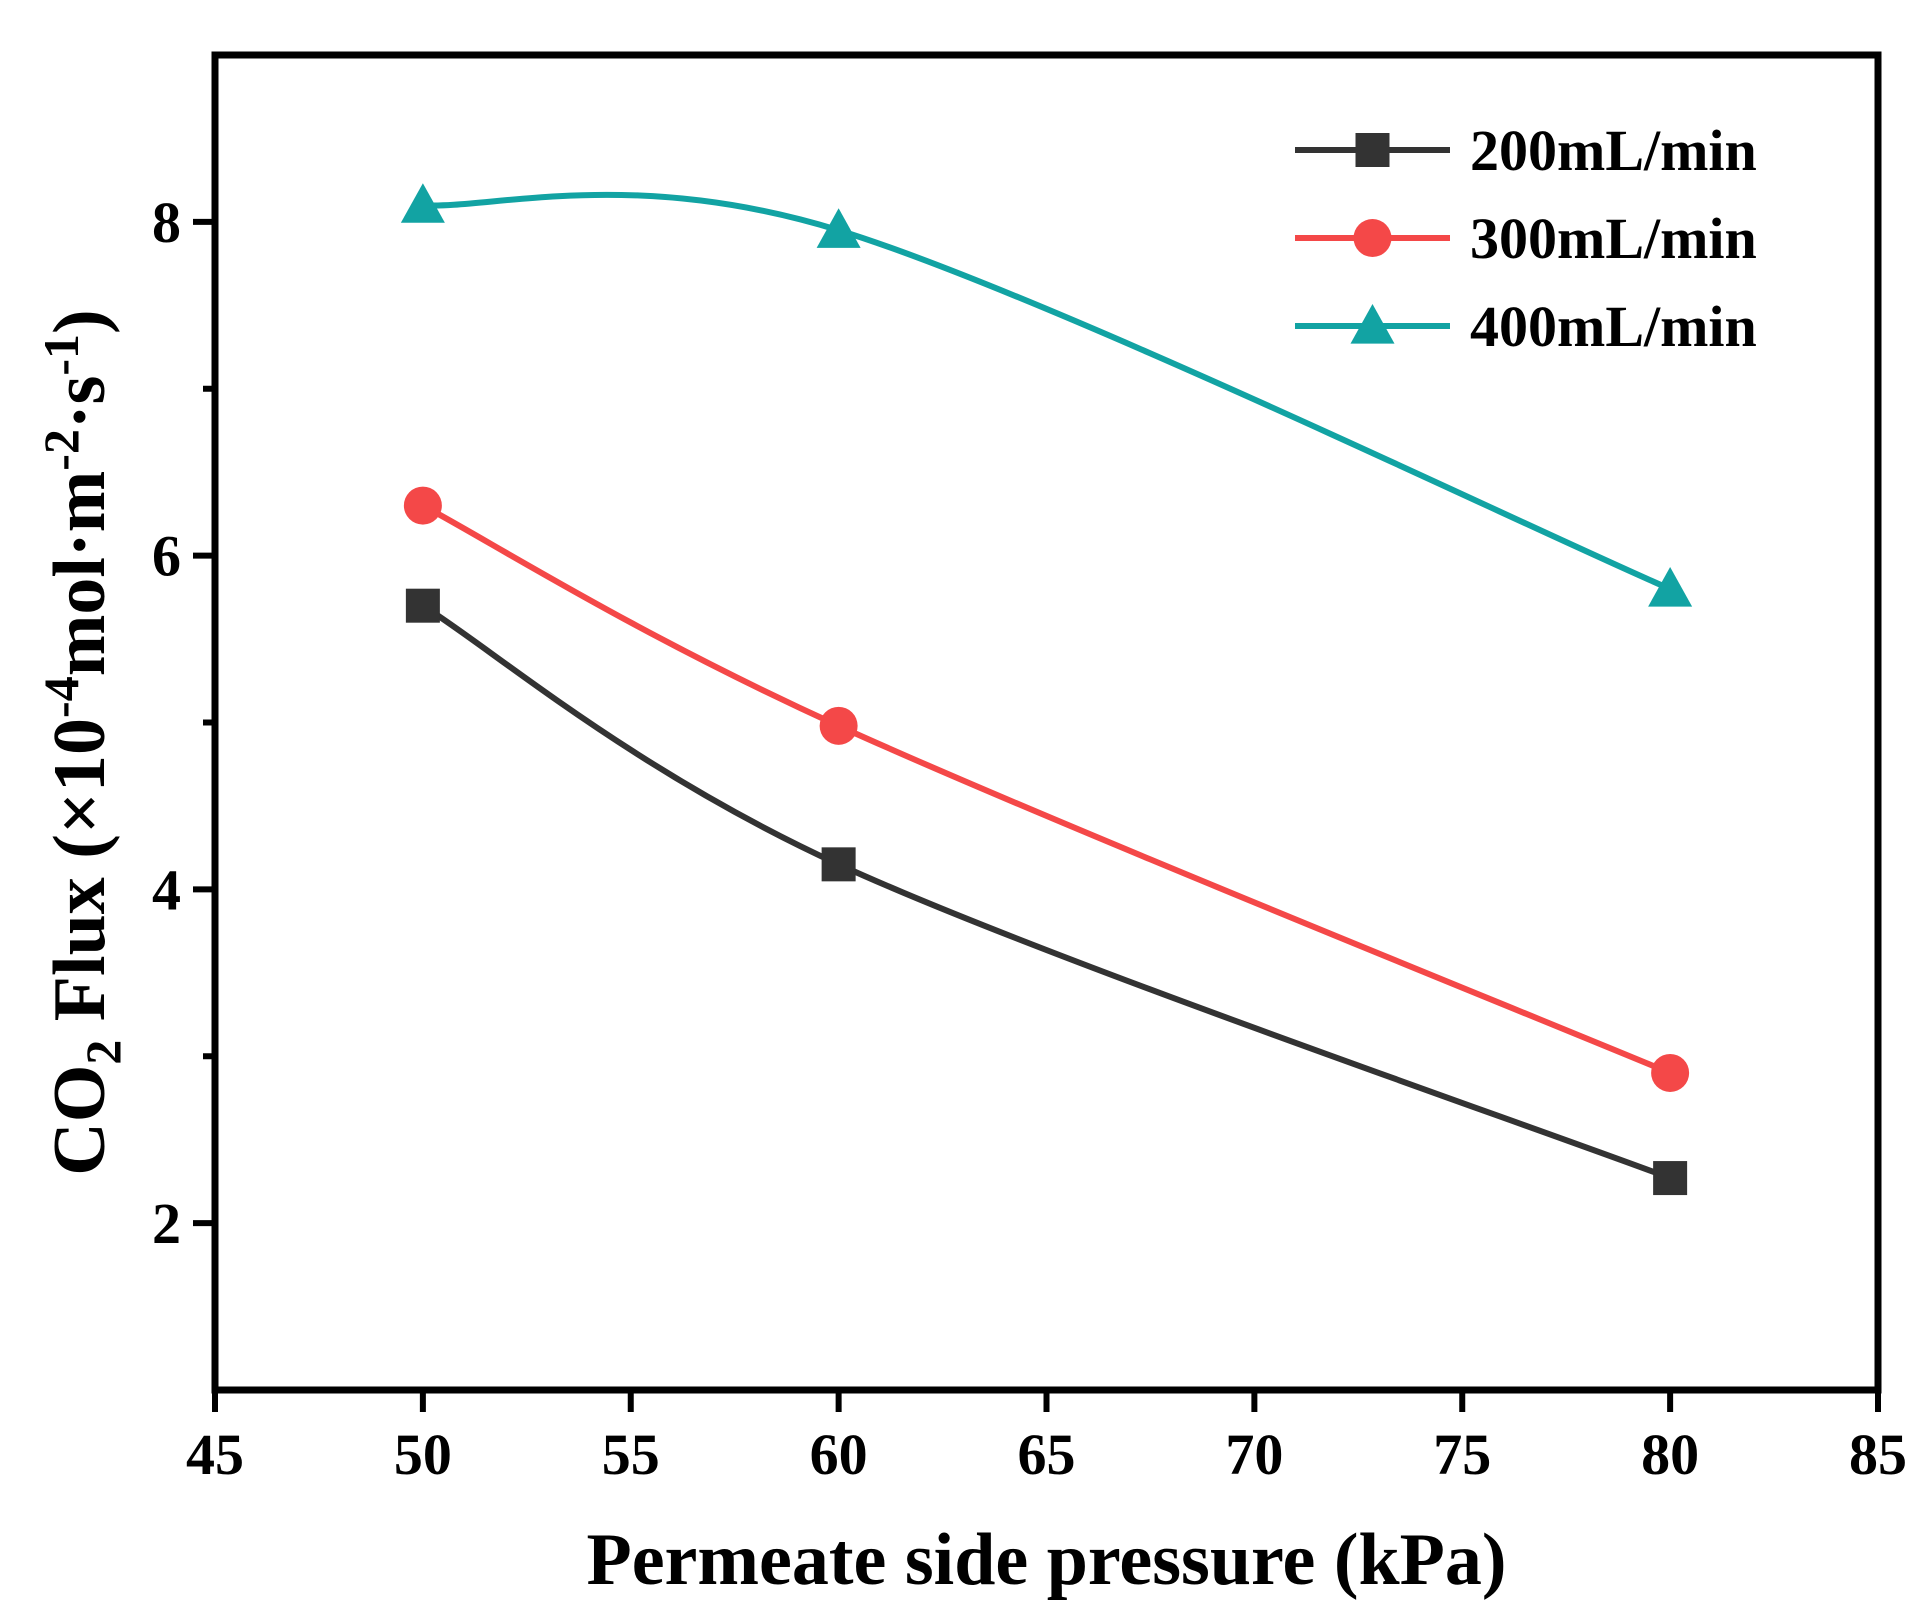  What do you see at coordinates (166, 222) in the screenshot?
I see `y-tick-label: 8` at bounding box center [166, 222].